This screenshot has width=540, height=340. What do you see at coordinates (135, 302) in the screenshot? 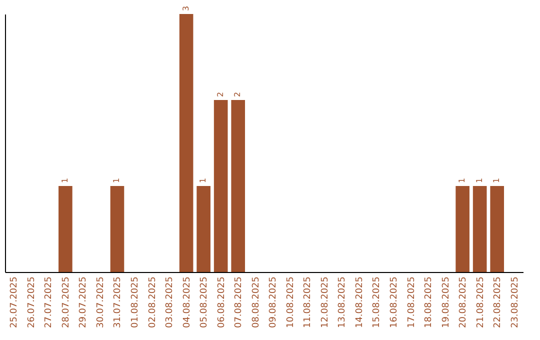
I see `x-tick-label: 01.08.2025` at bounding box center [135, 302].